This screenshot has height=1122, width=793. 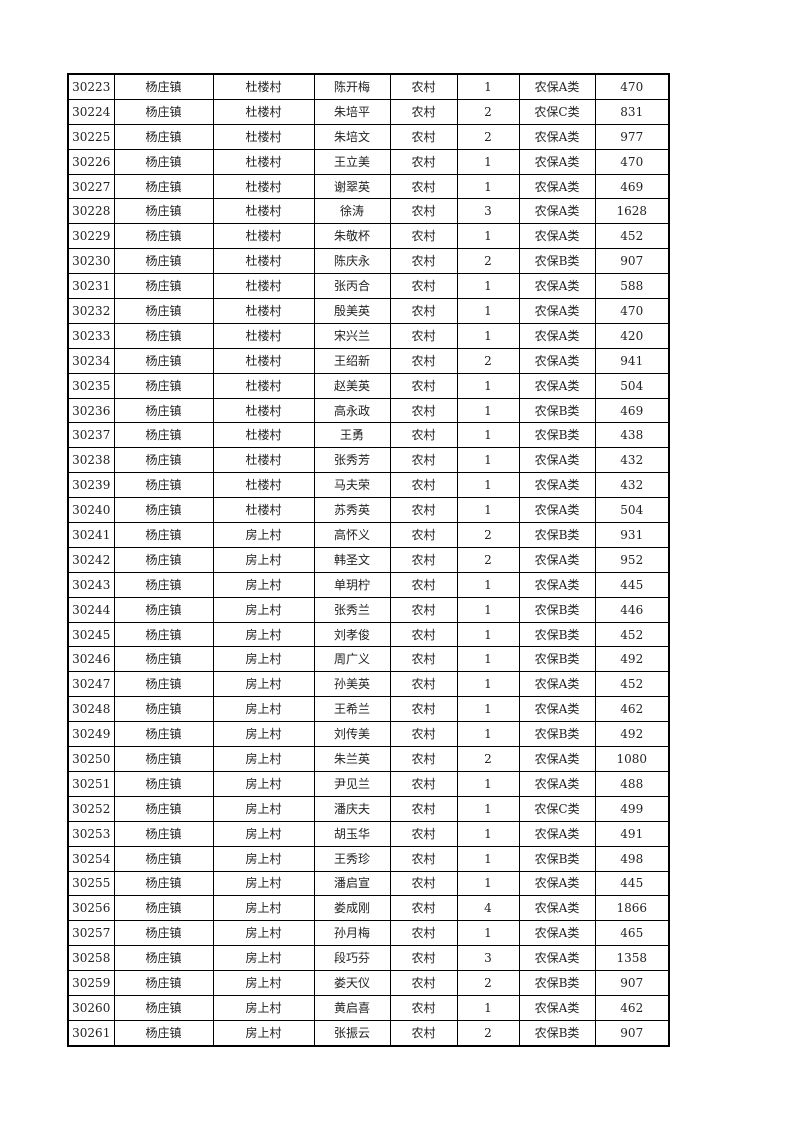 I want to click on table-row: 30250 杨庄镇 房上村 朱兰英 农村 2 农保A类 1080, so click(x=368, y=759).